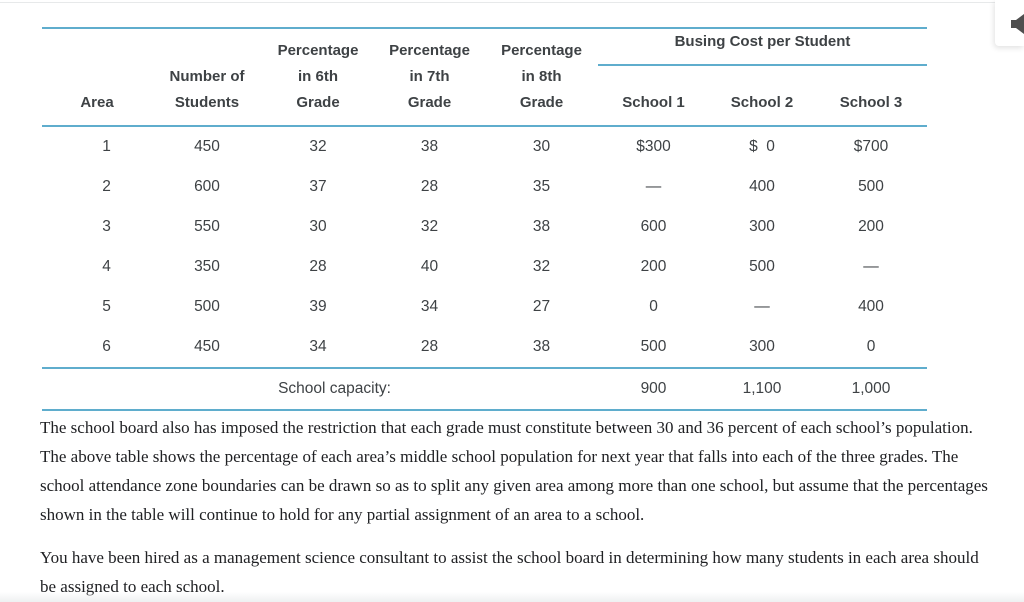 This screenshot has height=602, width=1024. What do you see at coordinates (97, 348) in the screenshot?
I see `cell-area: 6` at bounding box center [97, 348].